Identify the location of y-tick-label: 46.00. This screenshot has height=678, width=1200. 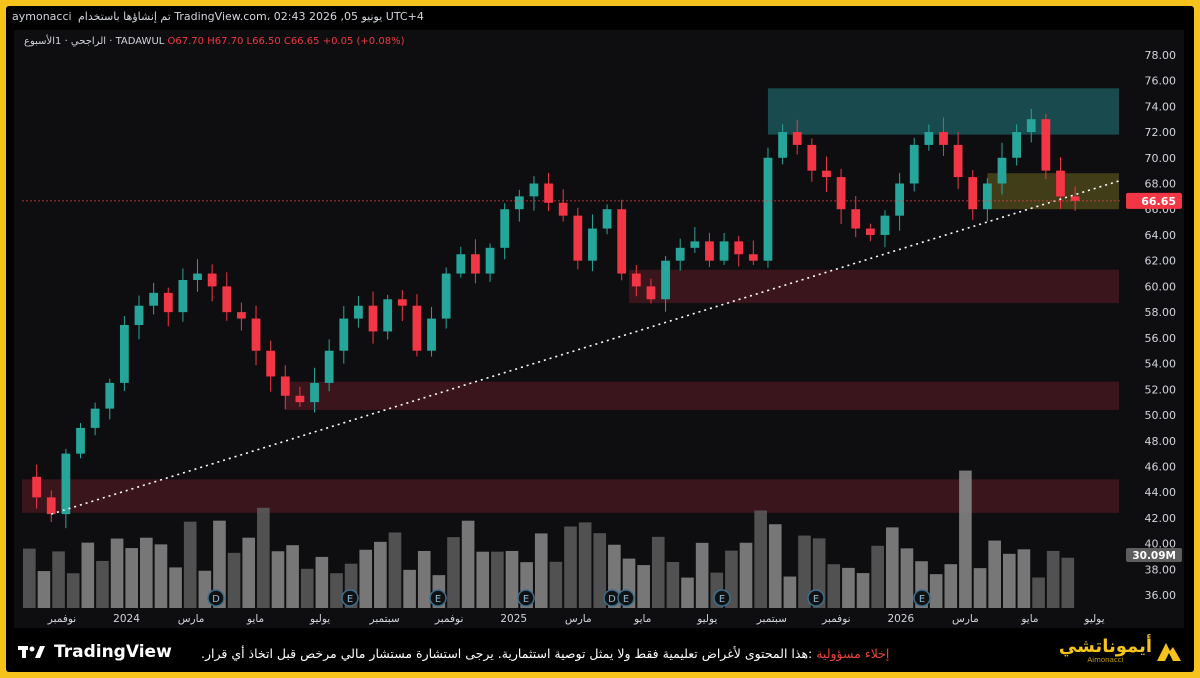
(1161, 467).